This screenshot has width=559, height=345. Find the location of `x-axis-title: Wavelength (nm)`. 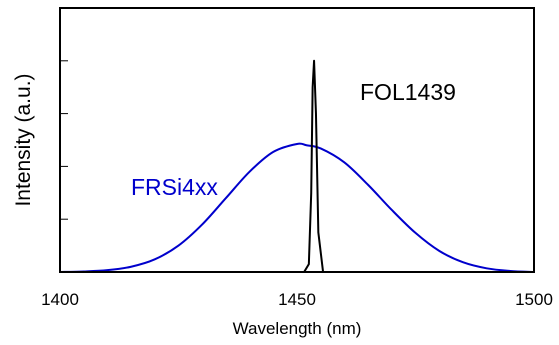

x-axis-title: Wavelength (nm) is located at coordinates (297, 328).